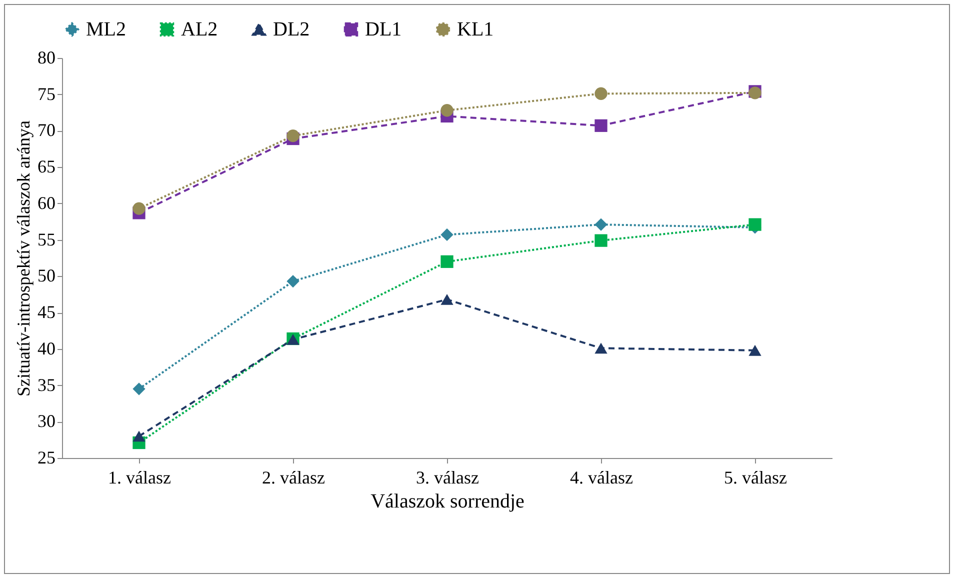 The width and height of the screenshot is (960, 582). What do you see at coordinates (47, 202) in the screenshot?
I see `y-tick-label: 60` at bounding box center [47, 202].